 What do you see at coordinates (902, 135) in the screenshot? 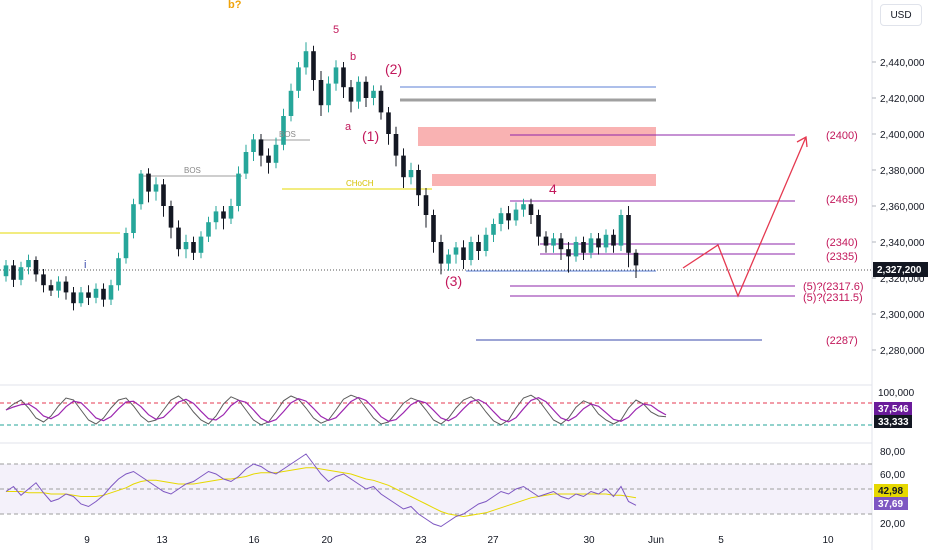
I see `y-tick-label: 2,400,000` at bounding box center [902, 135].